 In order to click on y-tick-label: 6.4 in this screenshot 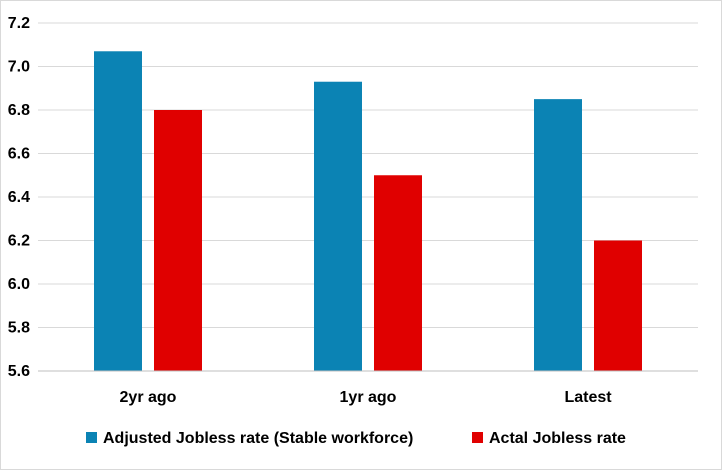, I will do `click(19, 197)`.